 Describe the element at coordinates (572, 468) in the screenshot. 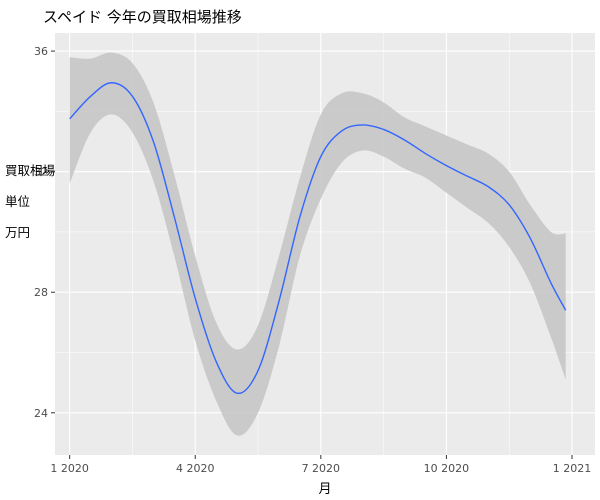

I see `x-tick-label: 1 2021` at that location.